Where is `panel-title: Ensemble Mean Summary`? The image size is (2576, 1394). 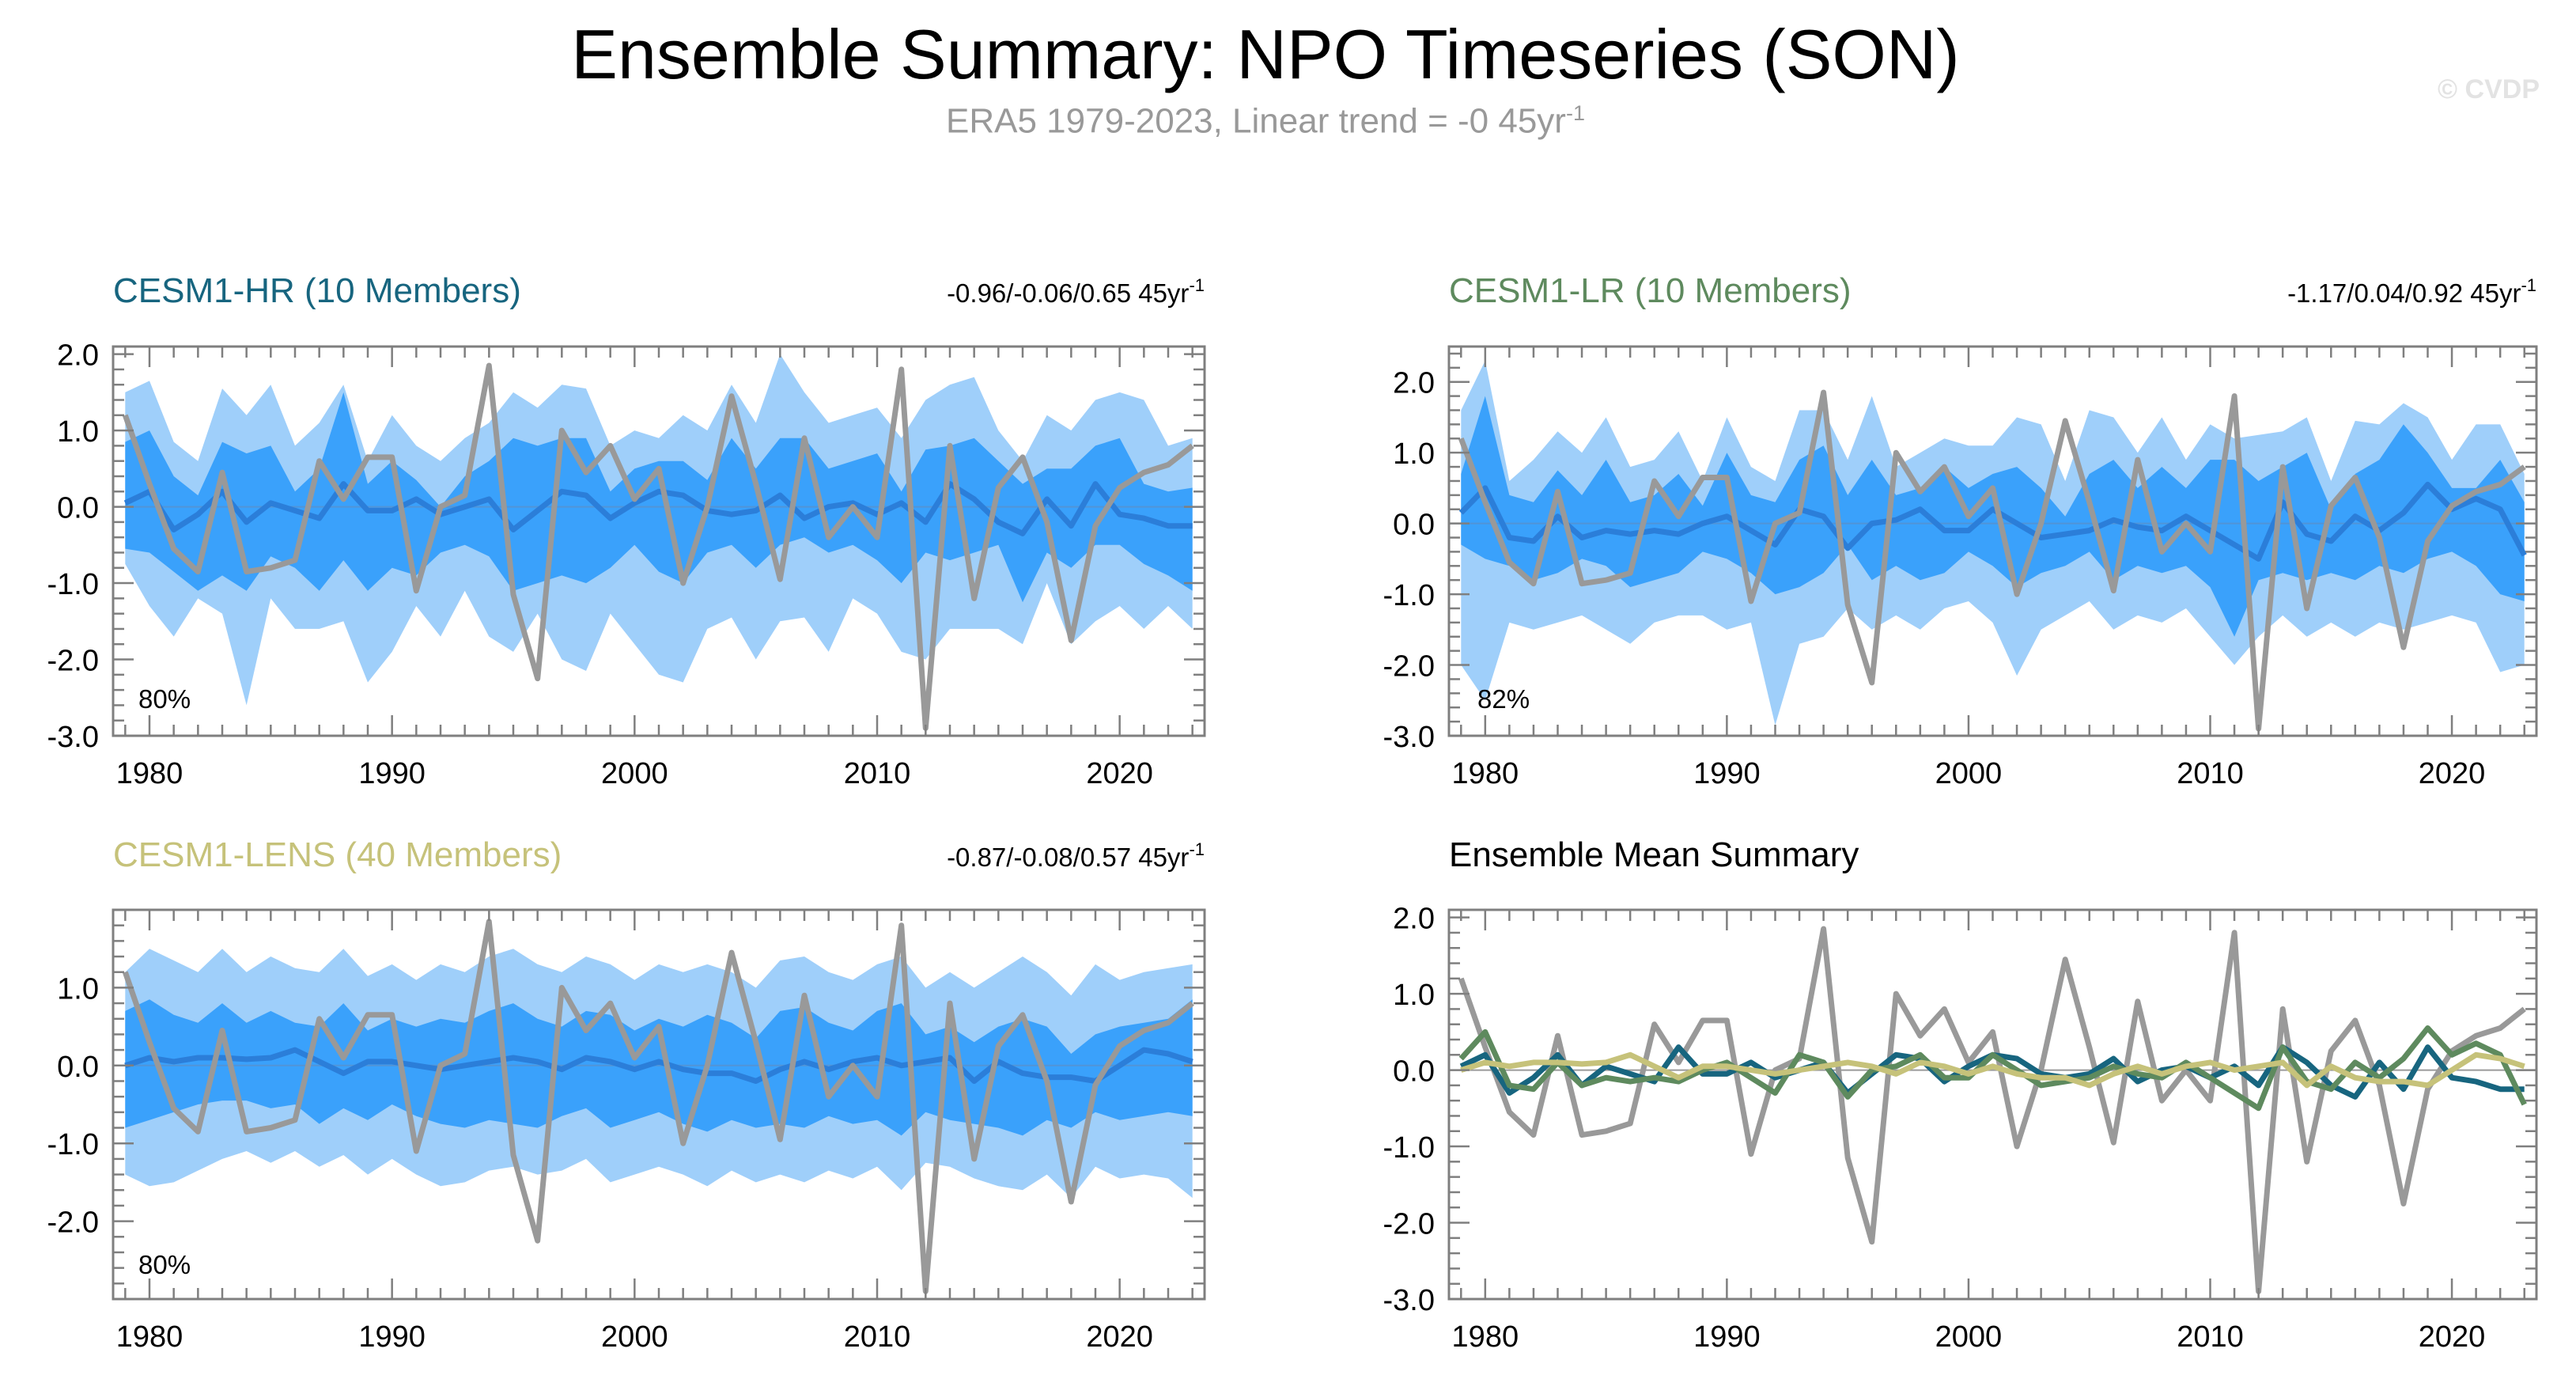
panel-title: Ensemble Mean Summary is located at coordinates (1654, 854).